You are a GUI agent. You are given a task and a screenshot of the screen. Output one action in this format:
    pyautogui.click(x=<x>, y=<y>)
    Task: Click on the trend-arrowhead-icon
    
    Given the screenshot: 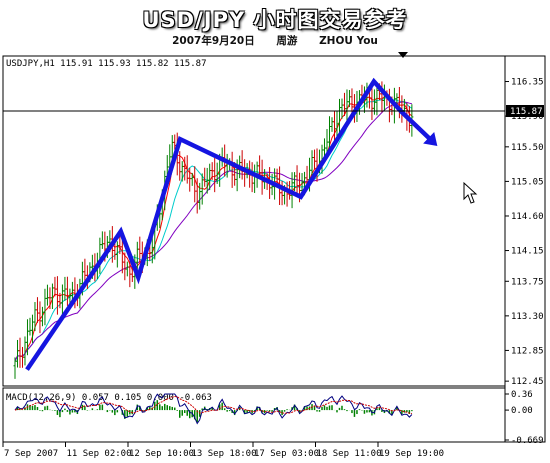 What is the action you would take?
    pyautogui.click(x=430, y=139)
    